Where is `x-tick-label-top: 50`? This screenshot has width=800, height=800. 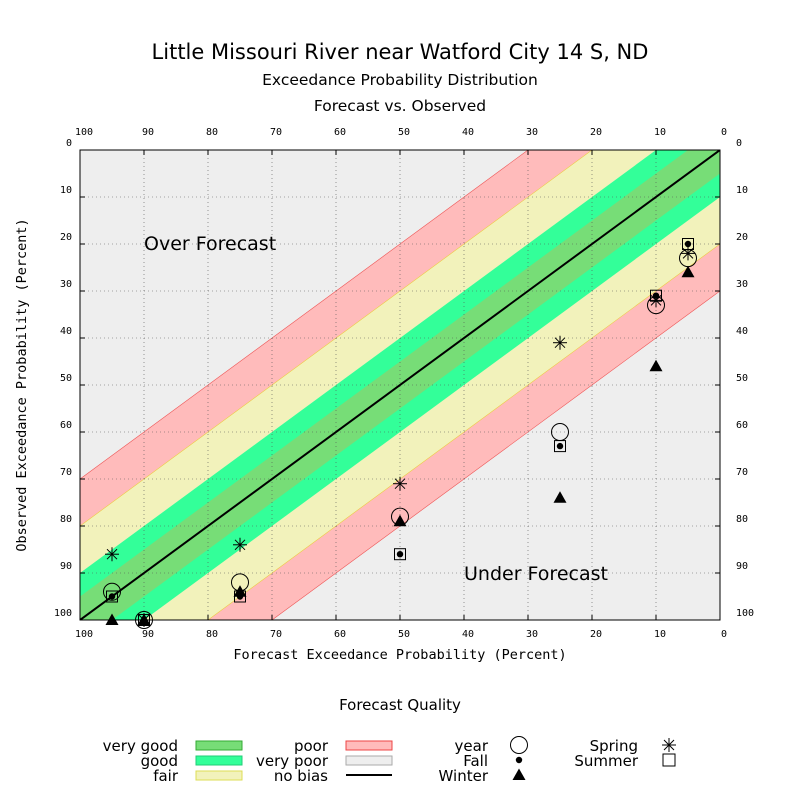 x-tick-label-top: 50 is located at coordinates (404, 132).